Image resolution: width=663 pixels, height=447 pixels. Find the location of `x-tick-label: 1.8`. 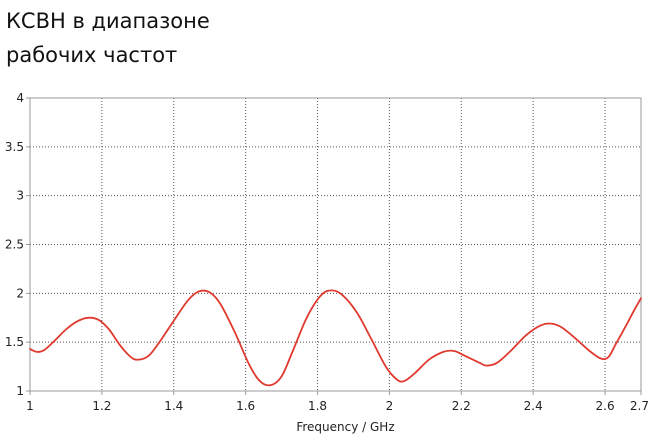

x-tick-label: 1.8 is located at coordinates (317, 406).